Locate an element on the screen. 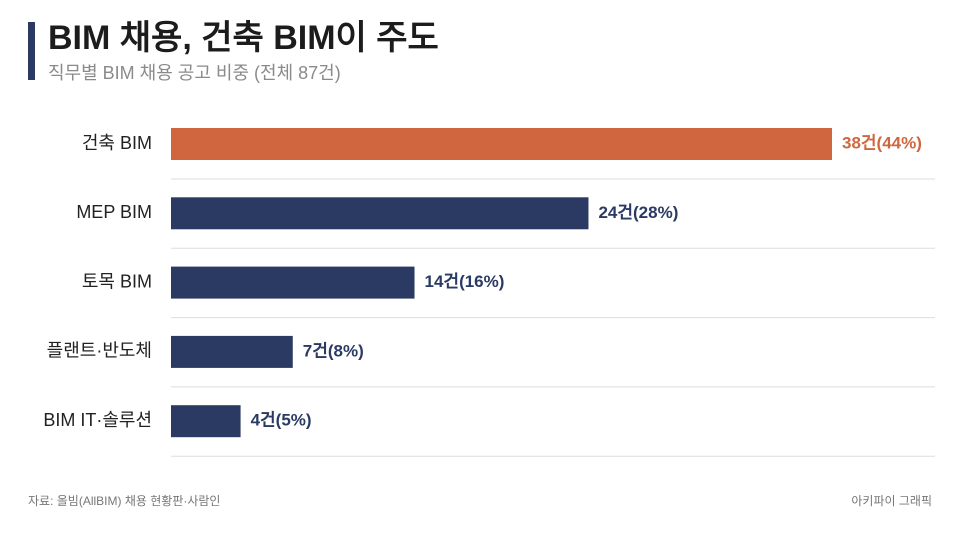 The width and height of the screenshot is (960, 540). chart-subtitle: 직무별 BIM 채용 공고 비중 (전체 87건) is located at coordinates (194, 73).